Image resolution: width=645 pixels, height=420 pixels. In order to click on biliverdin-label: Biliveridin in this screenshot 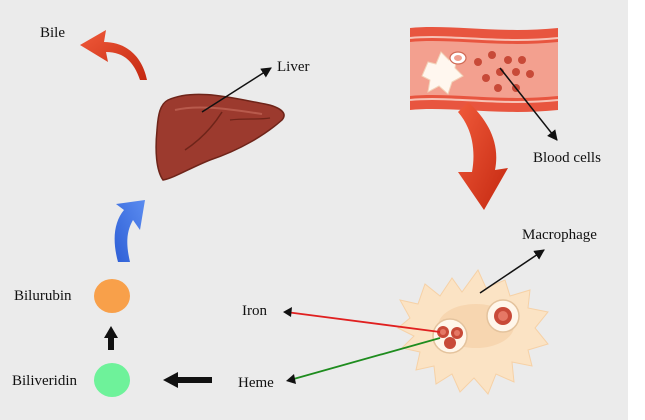, I will do `click(44, 381)`.